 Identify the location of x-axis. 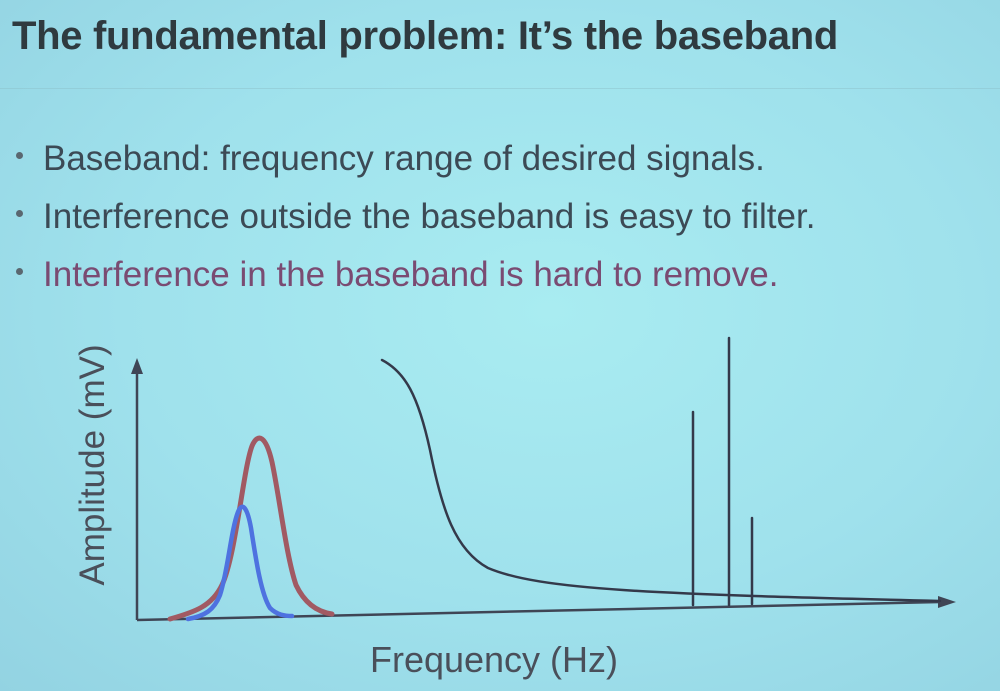
(546, 609).